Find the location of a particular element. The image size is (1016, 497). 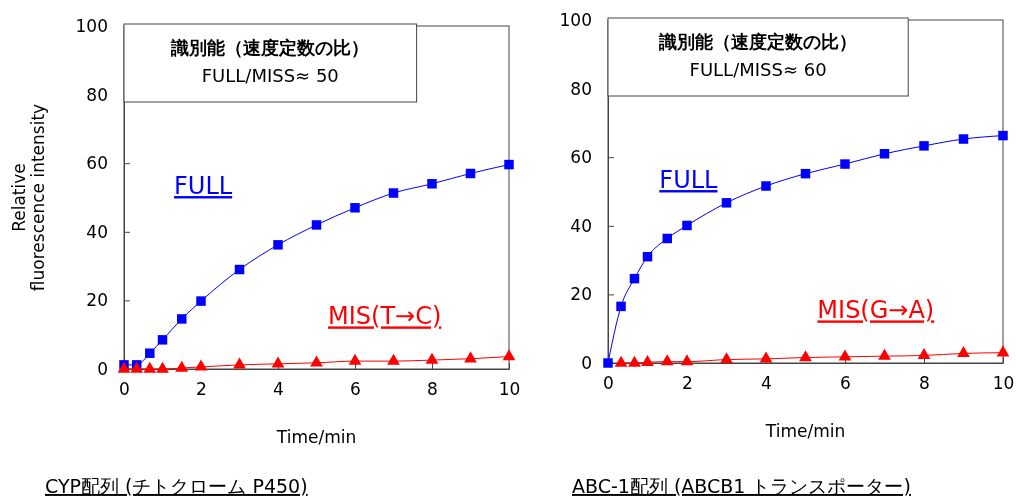

y-axis-title: Relative fluorescence intensity is located at coordinates (28, 197).